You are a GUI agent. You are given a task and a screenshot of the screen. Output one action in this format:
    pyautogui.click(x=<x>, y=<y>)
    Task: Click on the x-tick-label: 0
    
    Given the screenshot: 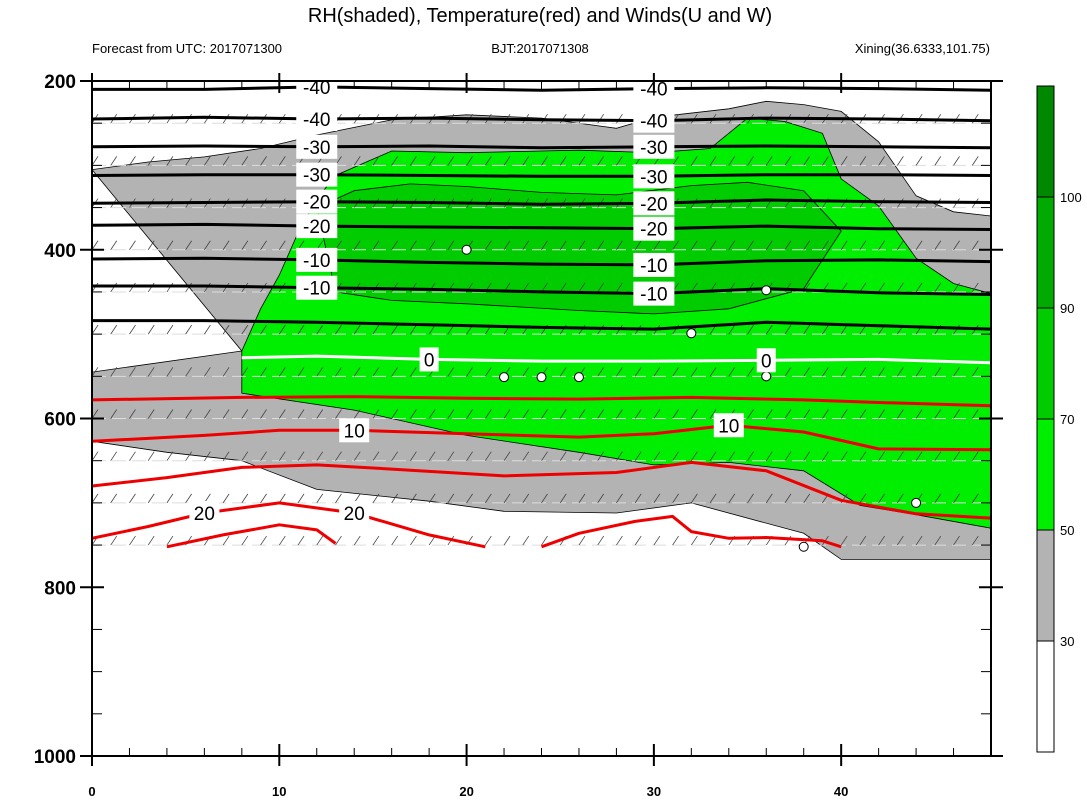 What is the action you would take?
    pyautogui.click(x=91, y=791)
    